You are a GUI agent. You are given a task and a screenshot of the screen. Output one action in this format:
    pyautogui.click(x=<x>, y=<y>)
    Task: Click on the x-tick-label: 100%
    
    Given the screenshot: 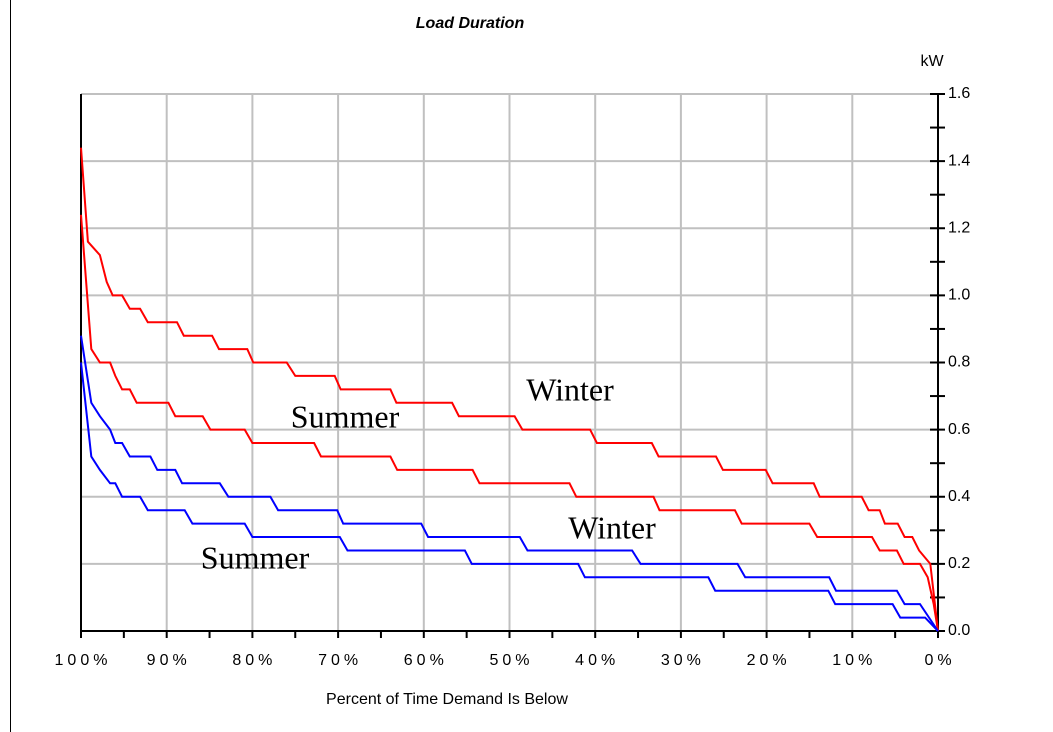 What is the action you would take?
    pyautogui.click(x=83, y=660)
    